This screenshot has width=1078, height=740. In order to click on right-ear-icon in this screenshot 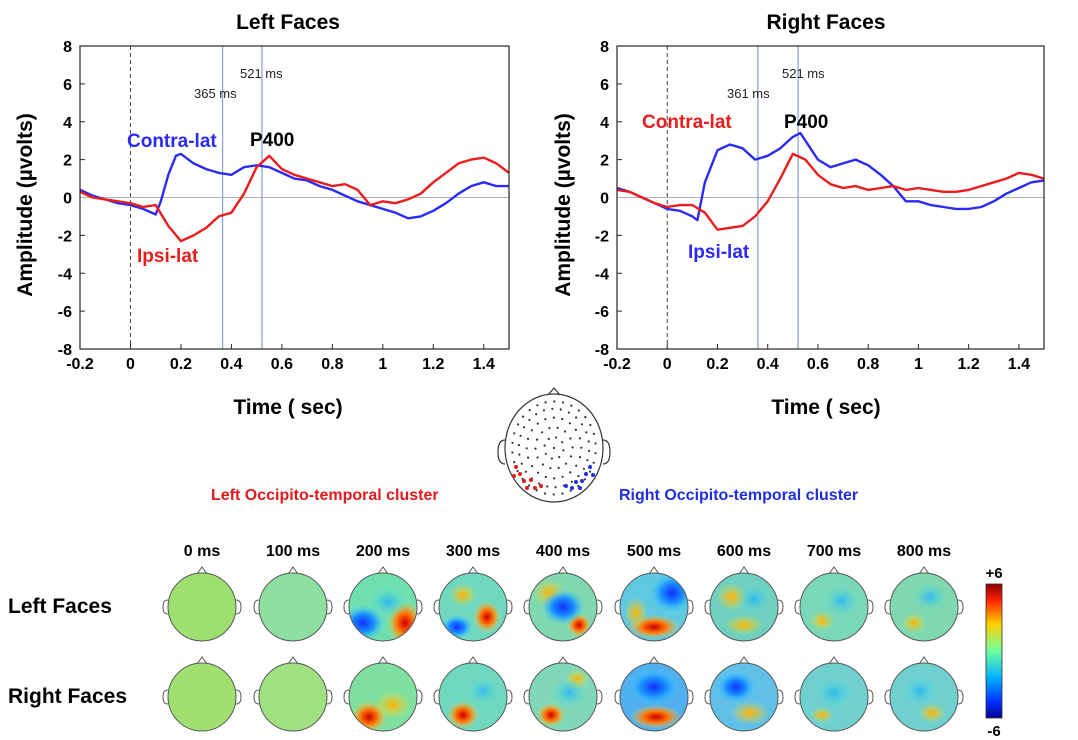, I will do `click(606, 452)`.